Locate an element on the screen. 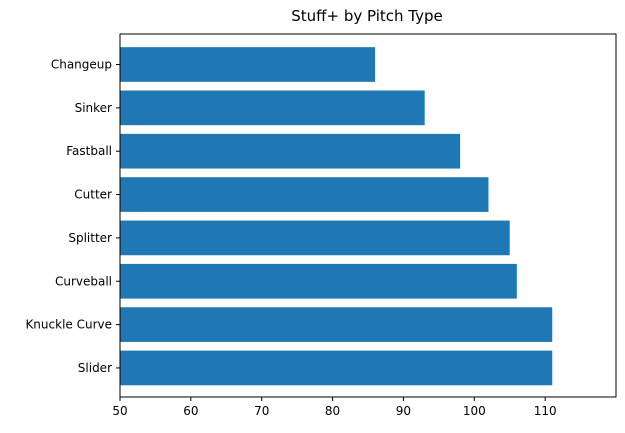  x-tick-label: 90 is located at coordinates (403, 411).